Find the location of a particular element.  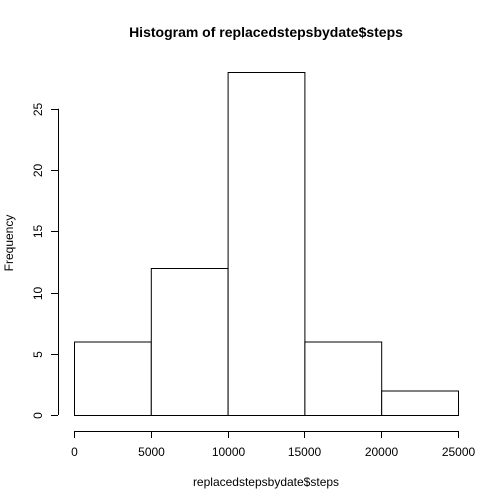

x-tick-label-1: 5000 is located at coordinates (151, 452).